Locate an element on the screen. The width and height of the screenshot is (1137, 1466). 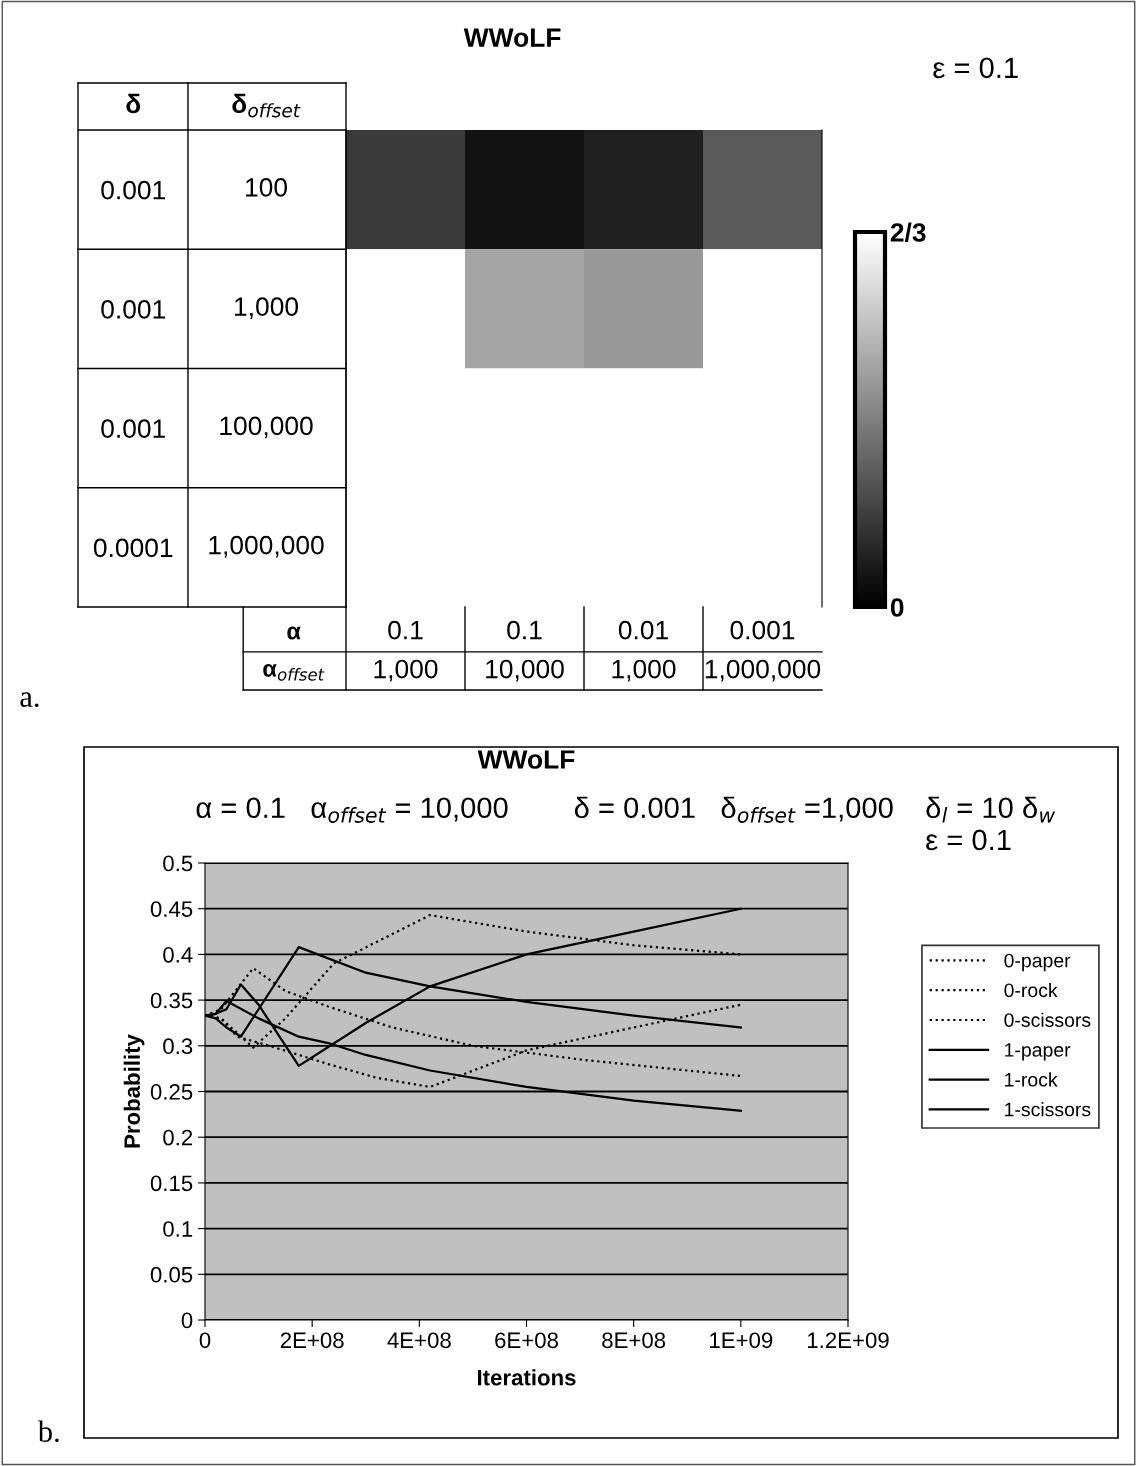
x-tick-label: 0.001 1,000,000 is located at coordinates (763, 651).